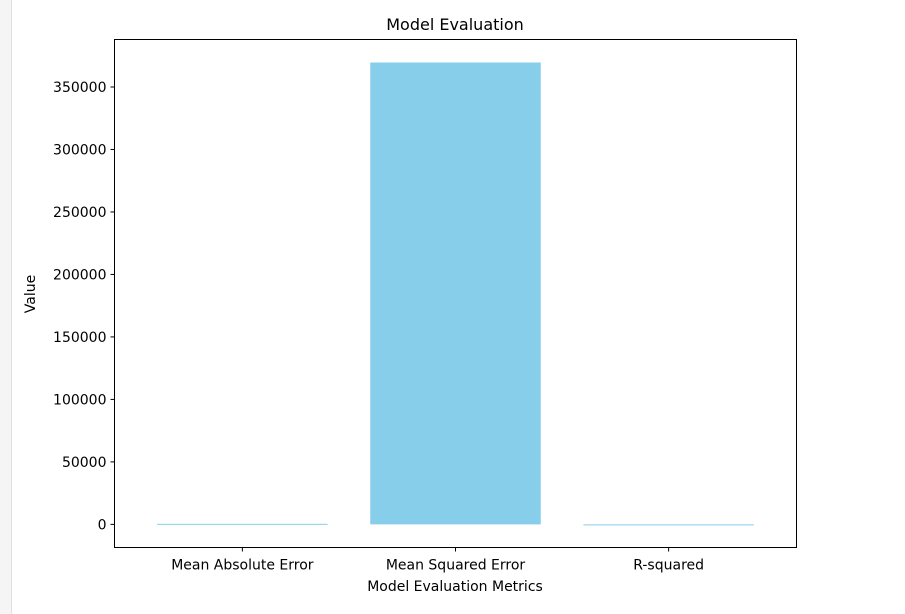  What do you see at coordinates (102, 525) in the screenshot?
I see `y-tick-label: 0` at bounding box center [102, 525].